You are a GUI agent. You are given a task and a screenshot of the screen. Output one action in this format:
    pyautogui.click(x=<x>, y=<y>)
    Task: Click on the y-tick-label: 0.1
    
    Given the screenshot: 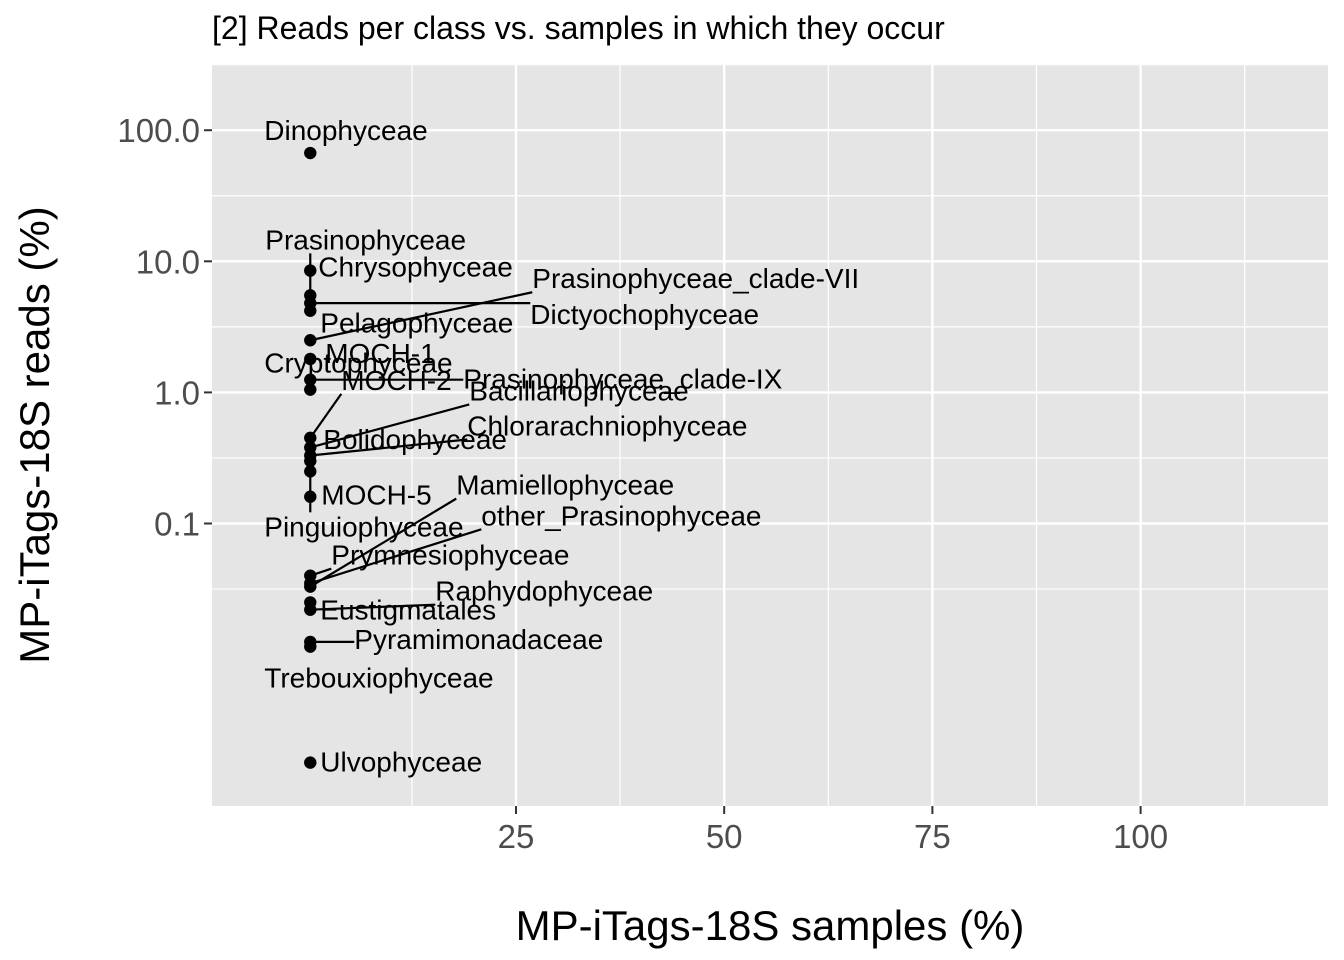 What is the action you would take?
    pyautogui.click(x=177, y=524)
    